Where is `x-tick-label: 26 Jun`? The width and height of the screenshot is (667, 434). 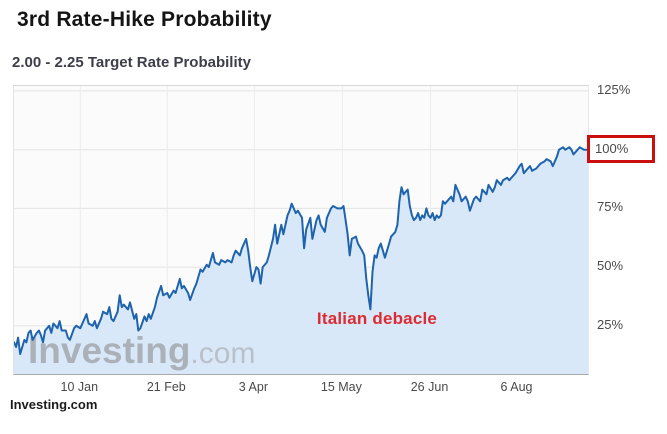 x-tick-label: 26 Jun is located at coordinates (429, 387).